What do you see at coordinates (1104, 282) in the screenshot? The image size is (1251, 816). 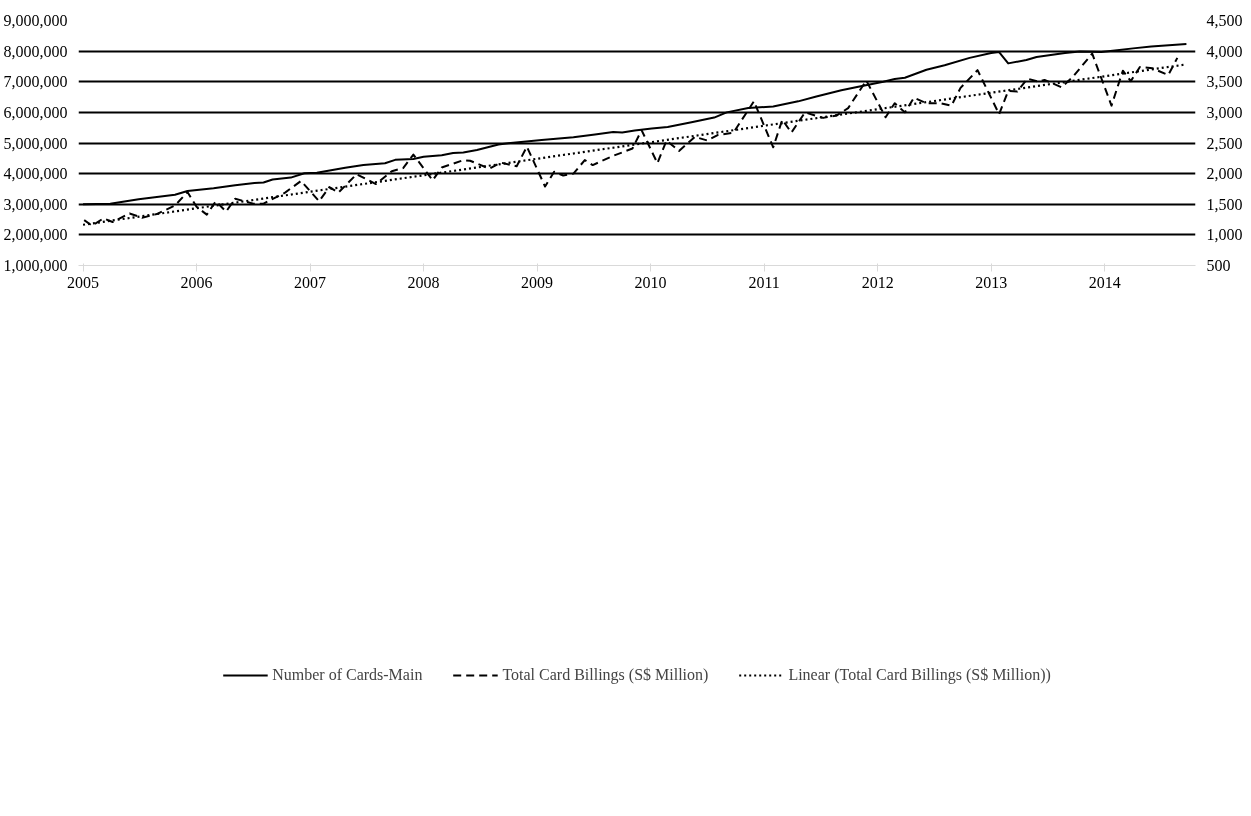 I see `x-tick-label: 2014` at bounding box center [1104, 282].